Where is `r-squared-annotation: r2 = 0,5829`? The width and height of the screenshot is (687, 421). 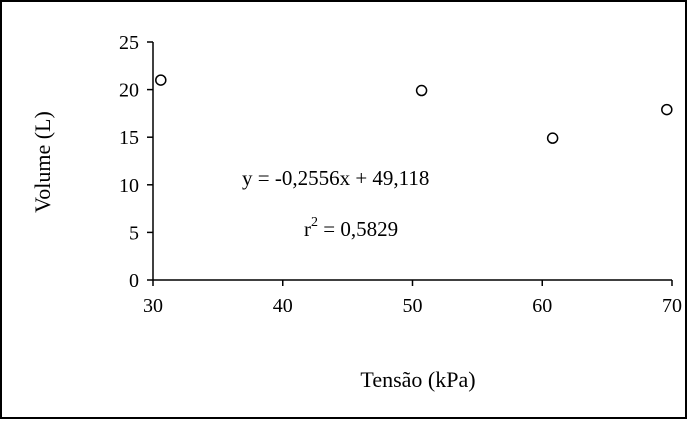
r-squared-annotation: r2 = 0,5829 is located at coordinates (351, 228).